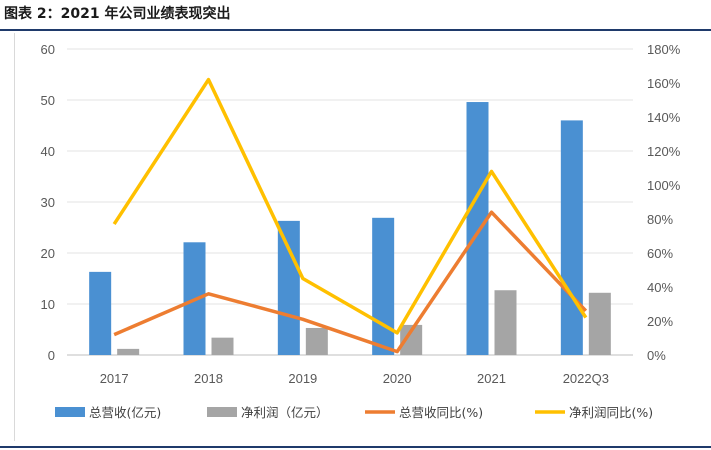 The height and width of the screenshot is (450, 711). I want to click on top-rule, so click(355, 30).